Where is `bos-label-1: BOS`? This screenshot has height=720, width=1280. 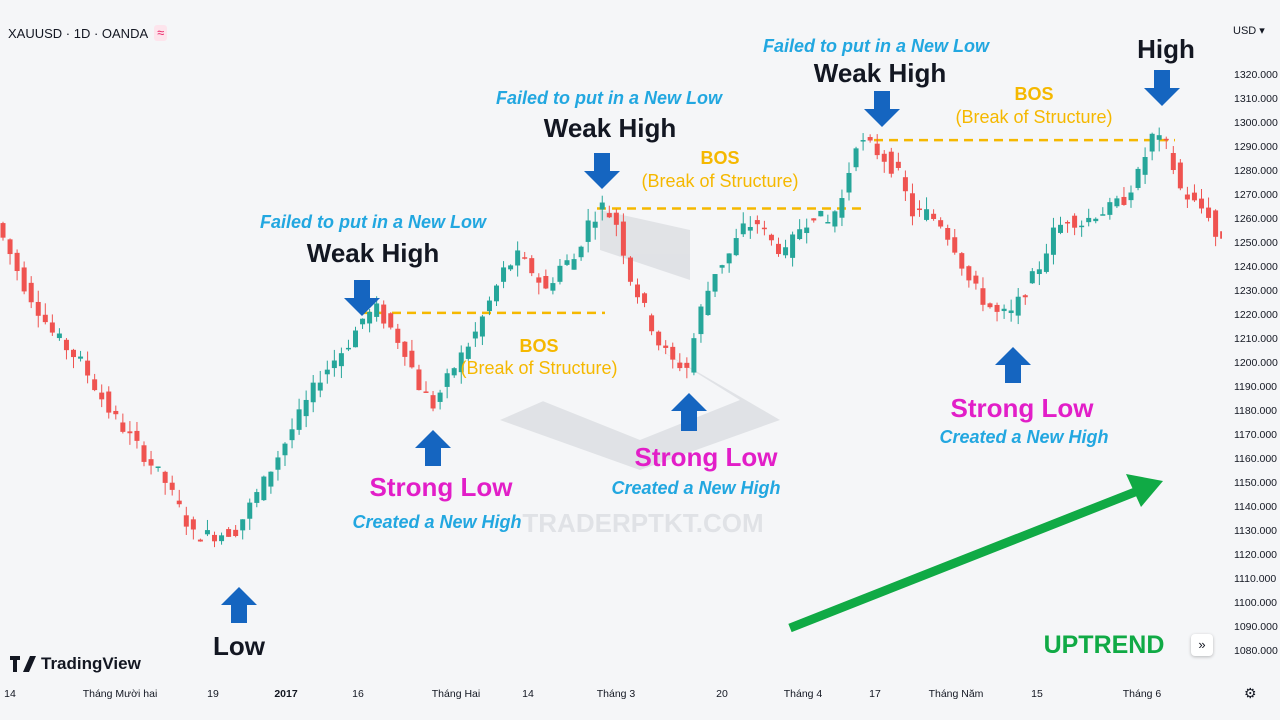
bos-label-1: BOS is located at coordinates (538, 346).